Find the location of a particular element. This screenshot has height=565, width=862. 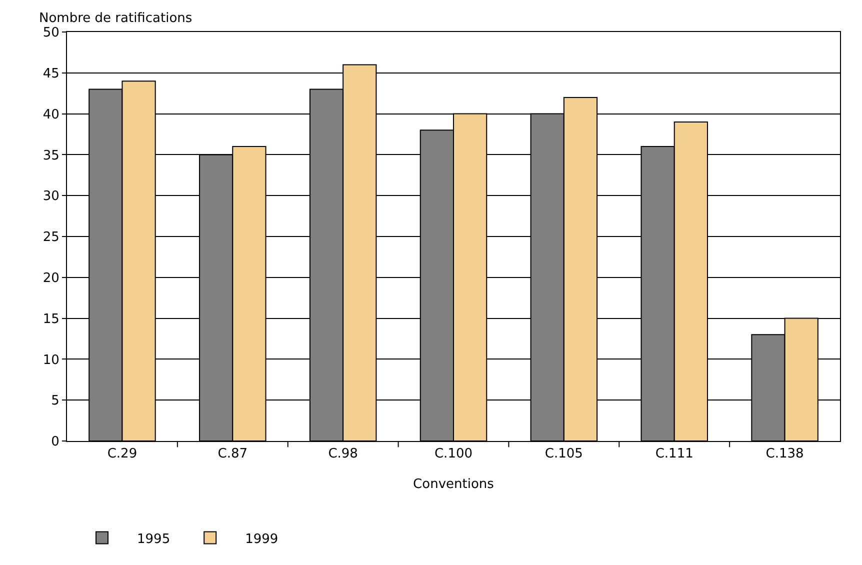

legend-label: 1999 is located at coordinates (261, 539).